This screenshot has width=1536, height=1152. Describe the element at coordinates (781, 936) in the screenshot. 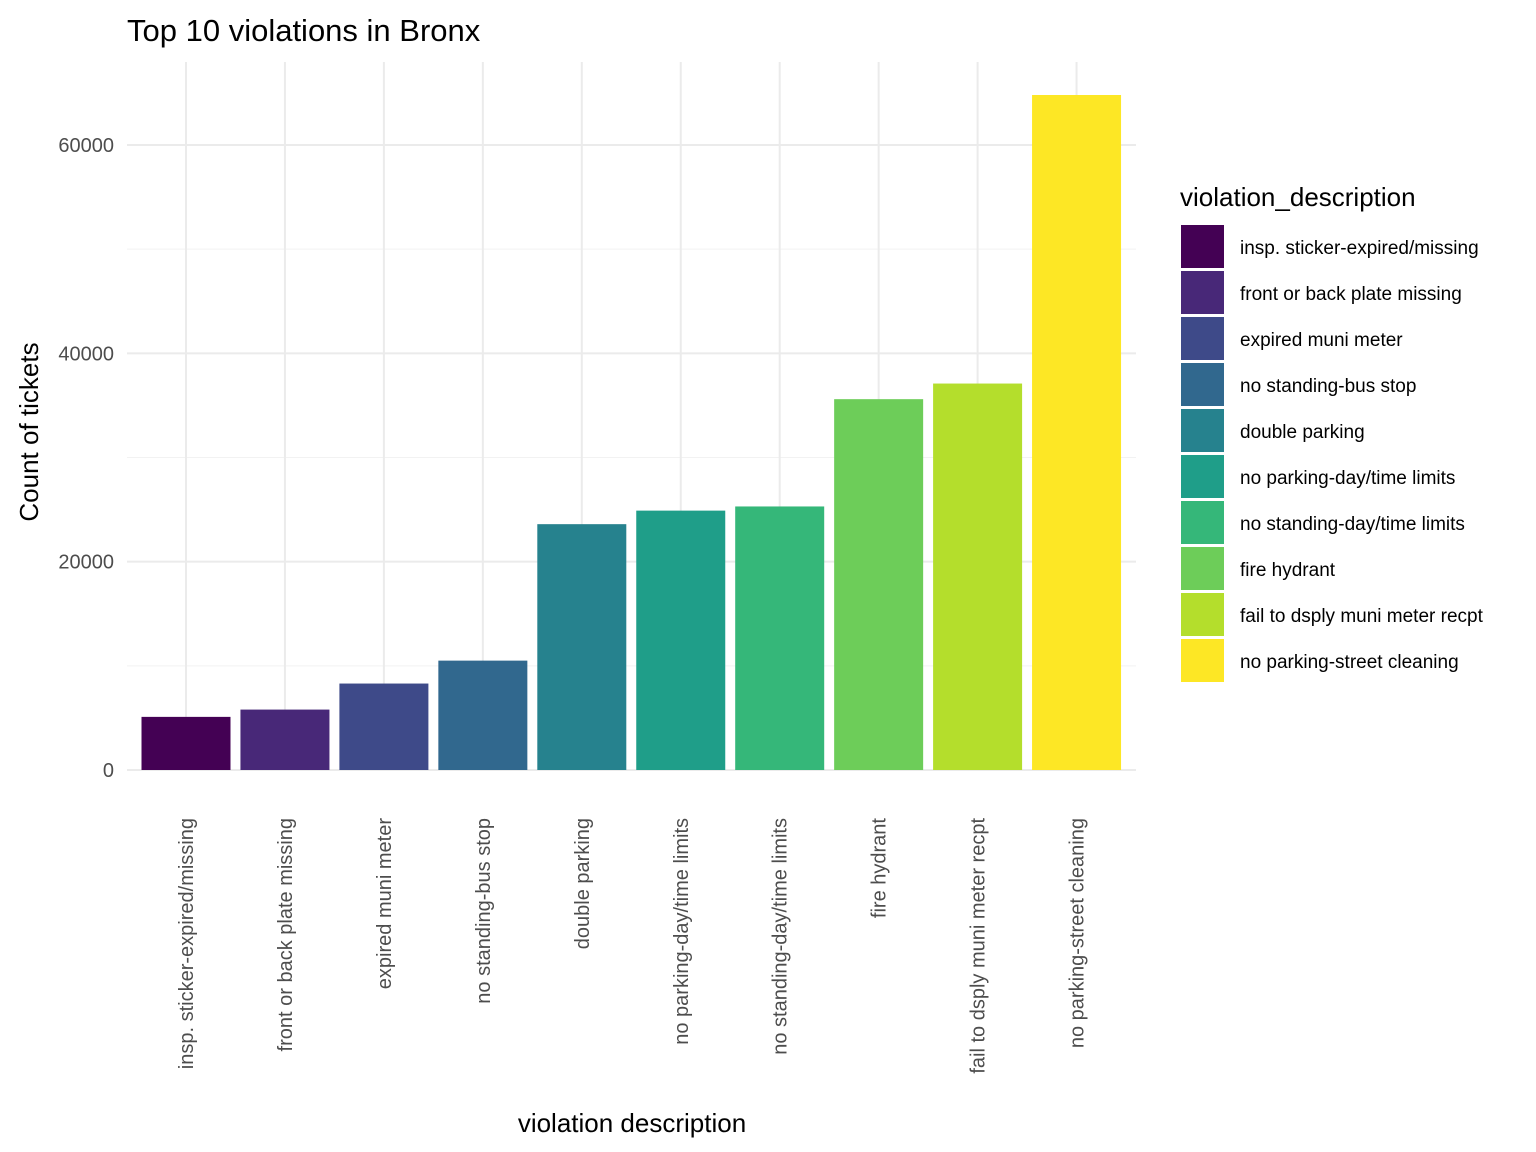

I see `x-tick-label: no standing-day/time limits` at that location.